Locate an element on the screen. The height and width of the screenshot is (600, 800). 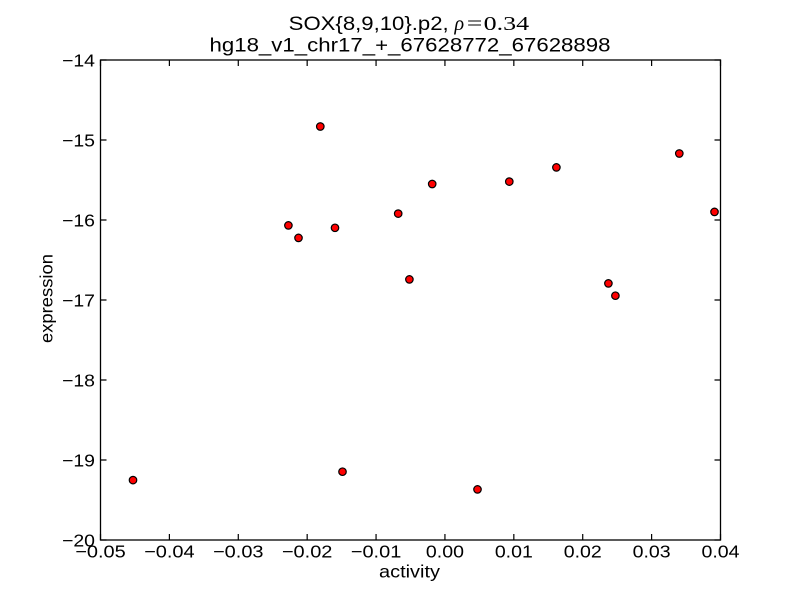
svg-text: 0.00 is located at coordinates (445, 551).